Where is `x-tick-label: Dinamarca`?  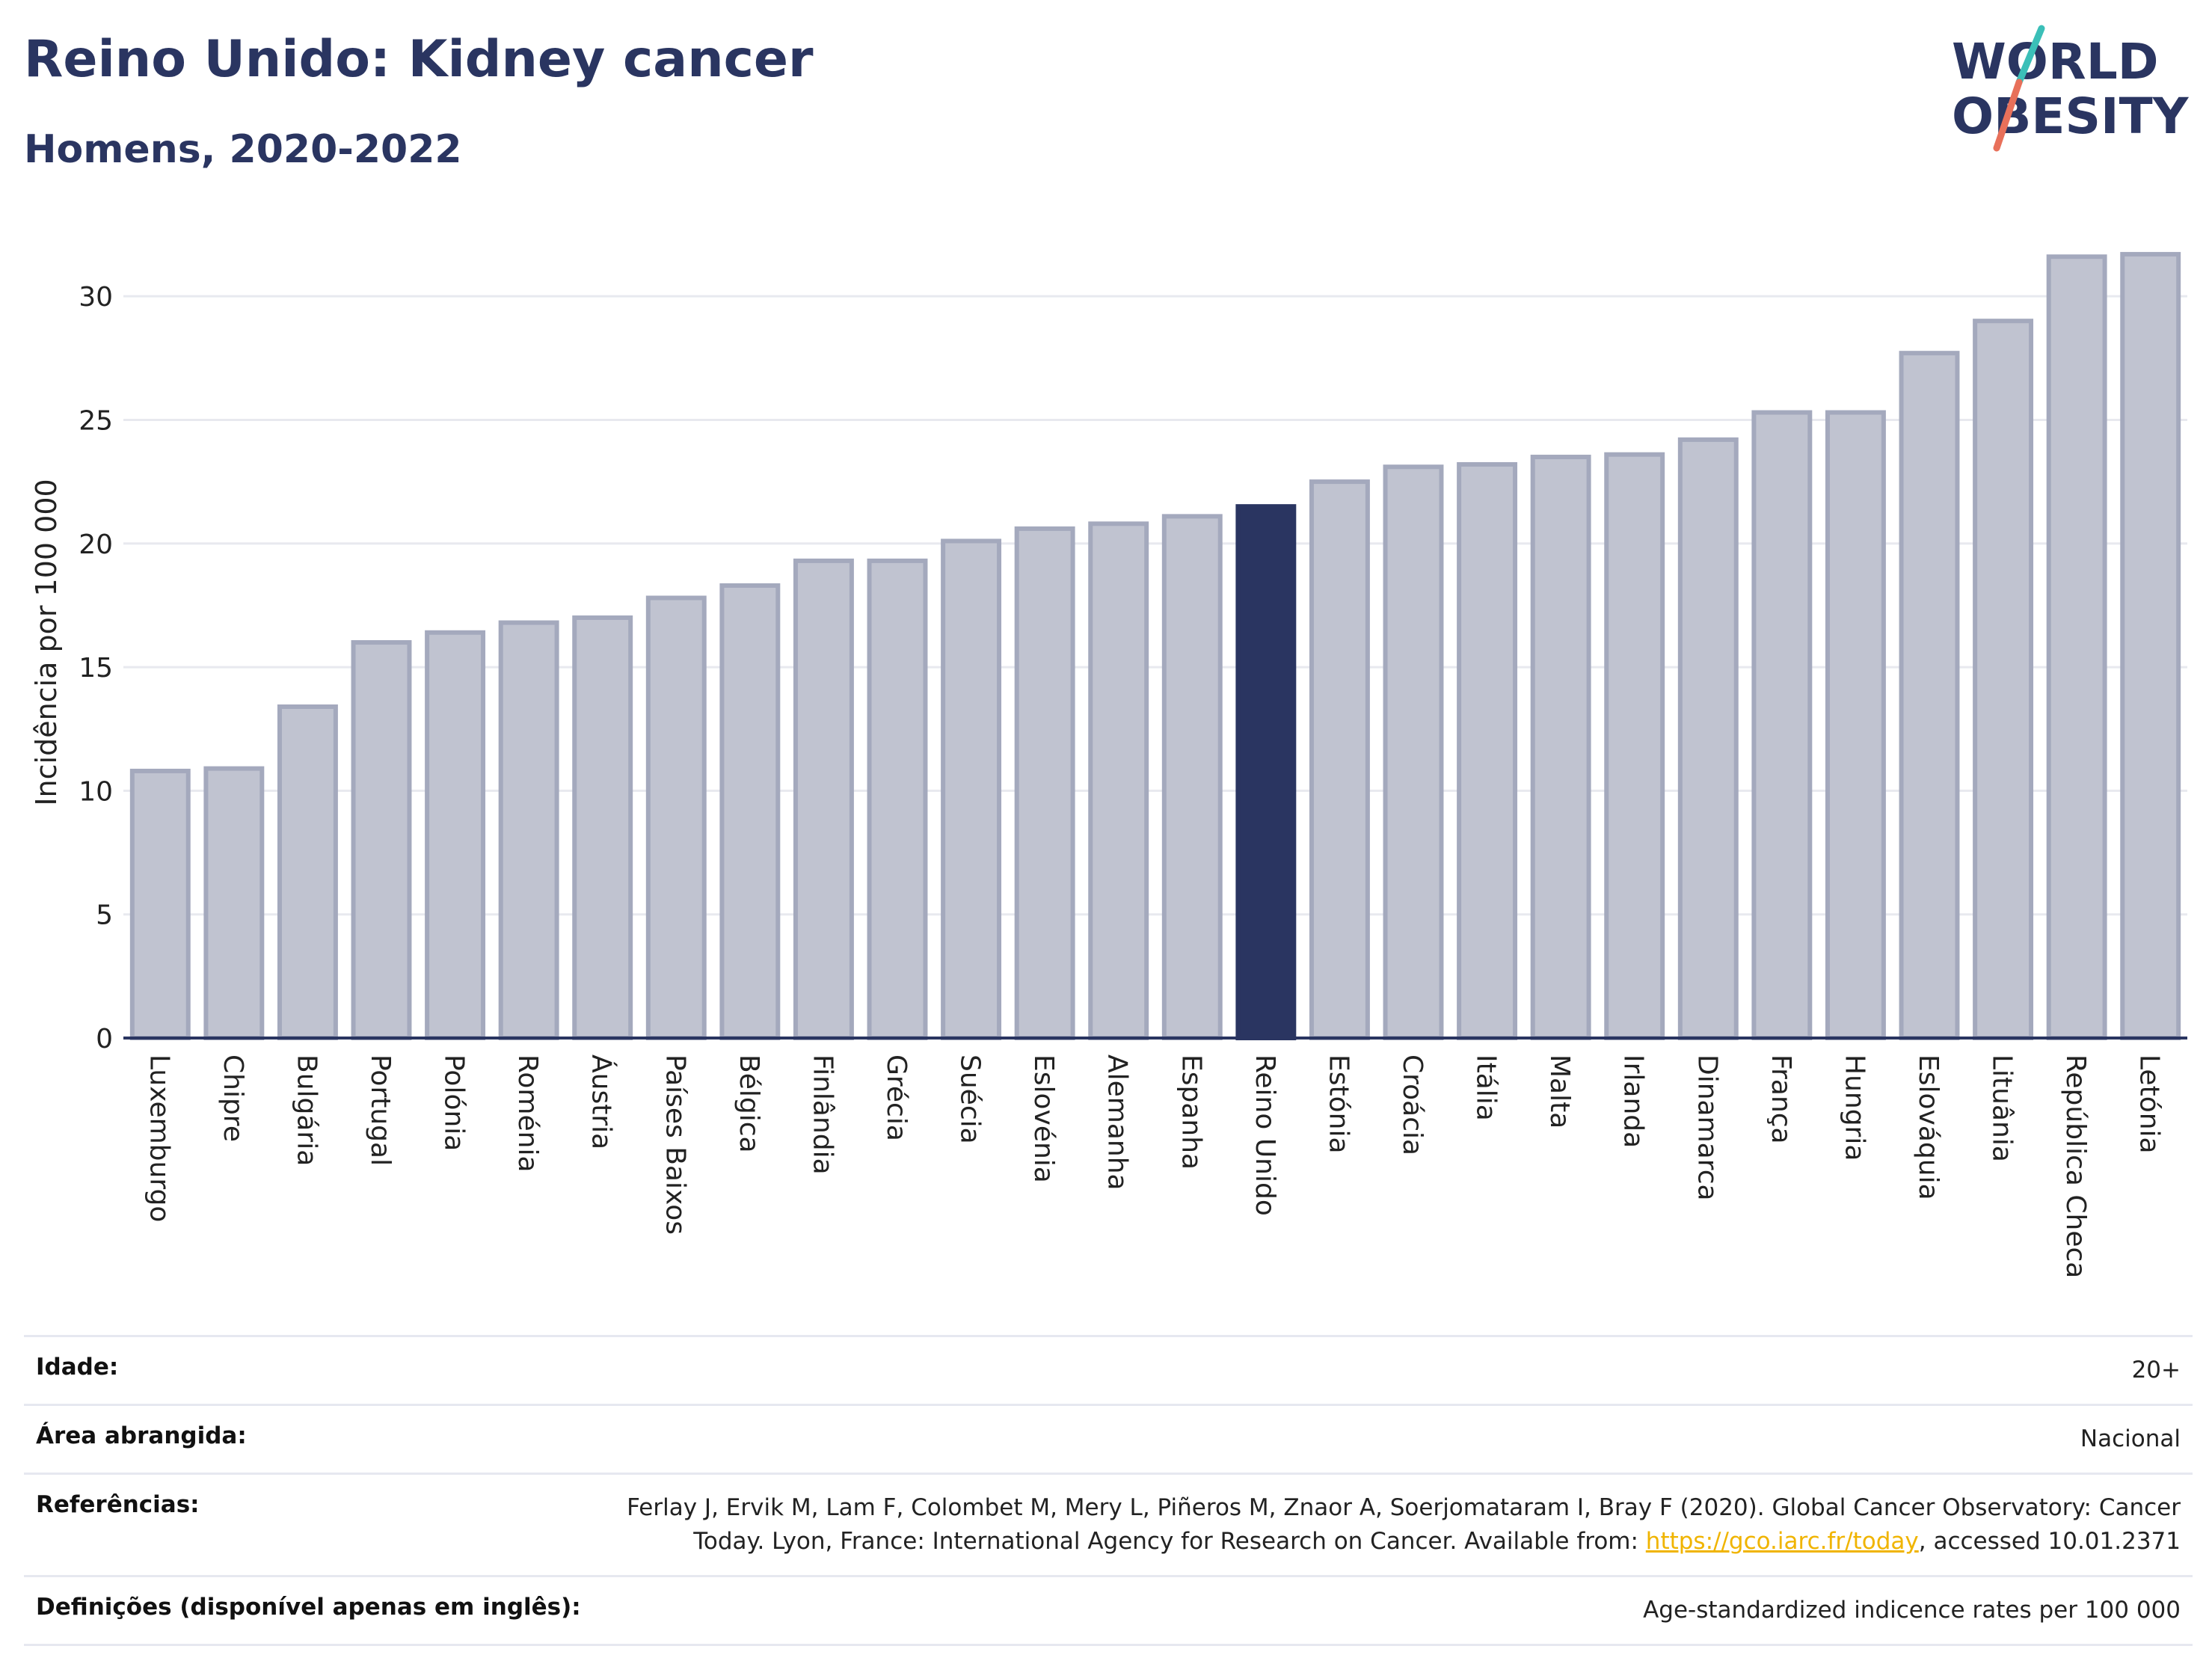 x-tick-label: Dinamarca is located at coordinates (1707, 1127).